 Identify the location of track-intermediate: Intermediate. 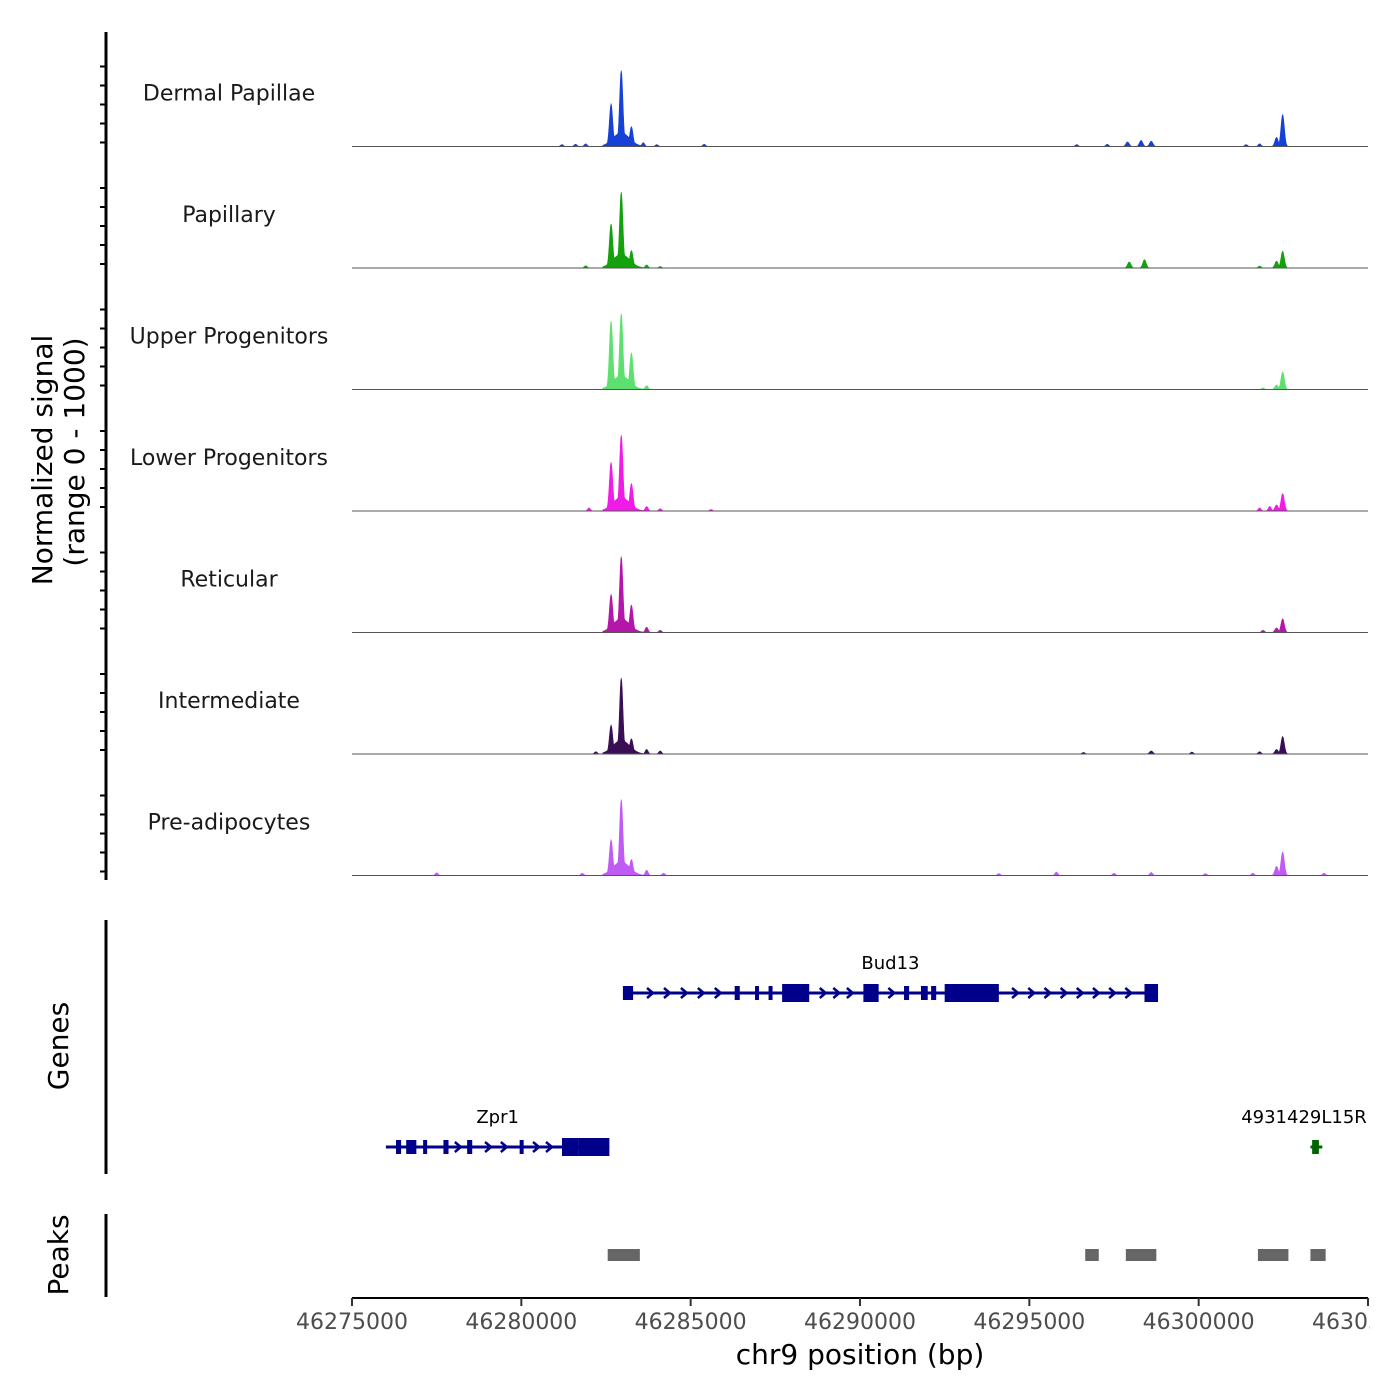
(763, 716).